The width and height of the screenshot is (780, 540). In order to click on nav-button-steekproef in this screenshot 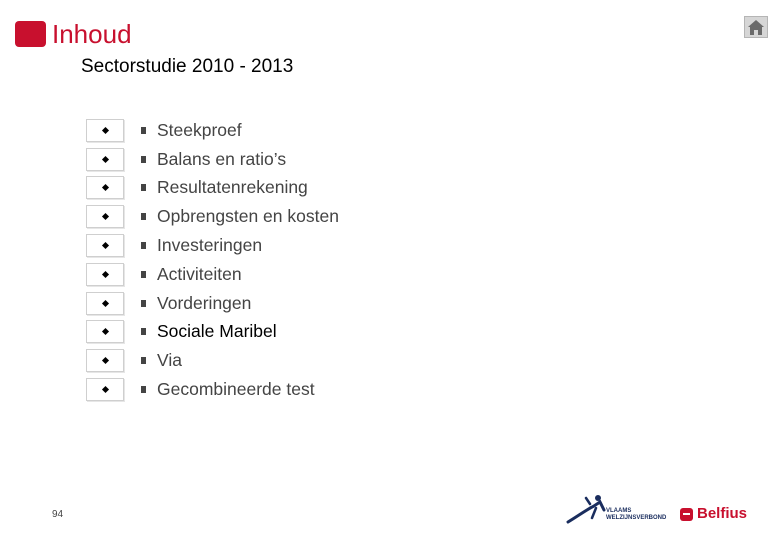, I will do `click(105, 130)`.